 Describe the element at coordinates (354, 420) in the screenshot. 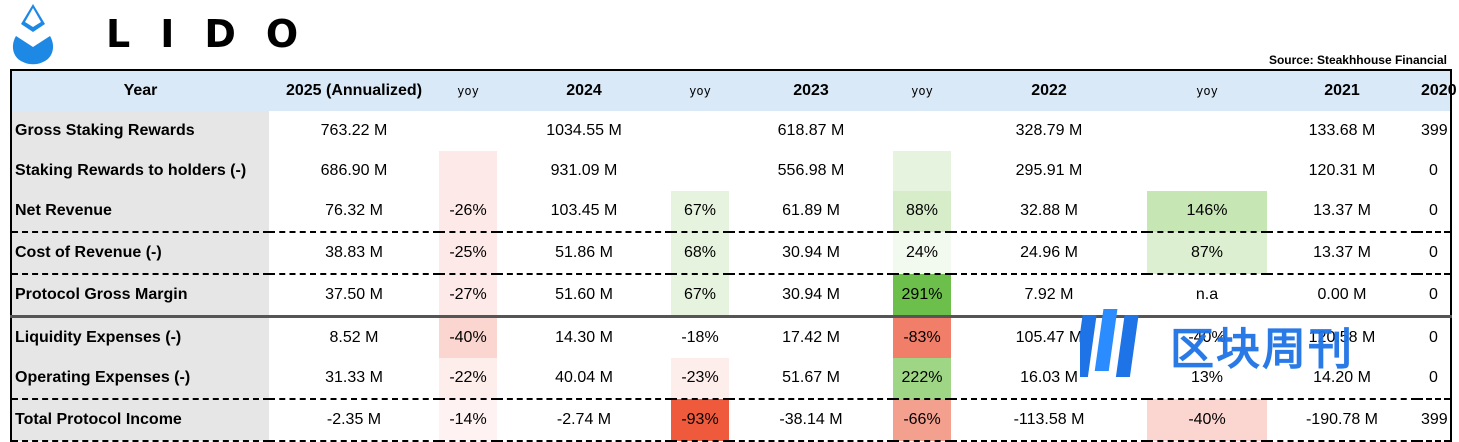

I see `value-cell: -2.35 M` at that location.